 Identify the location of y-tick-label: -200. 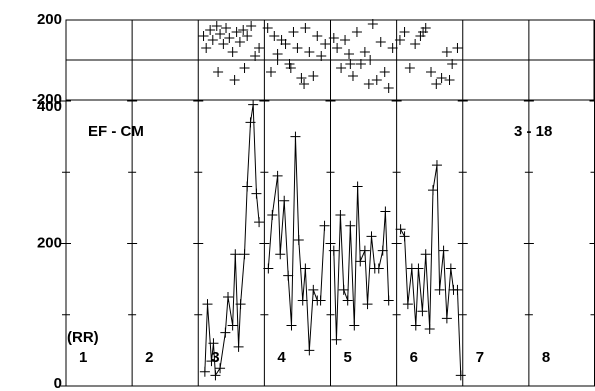
(47, 99).